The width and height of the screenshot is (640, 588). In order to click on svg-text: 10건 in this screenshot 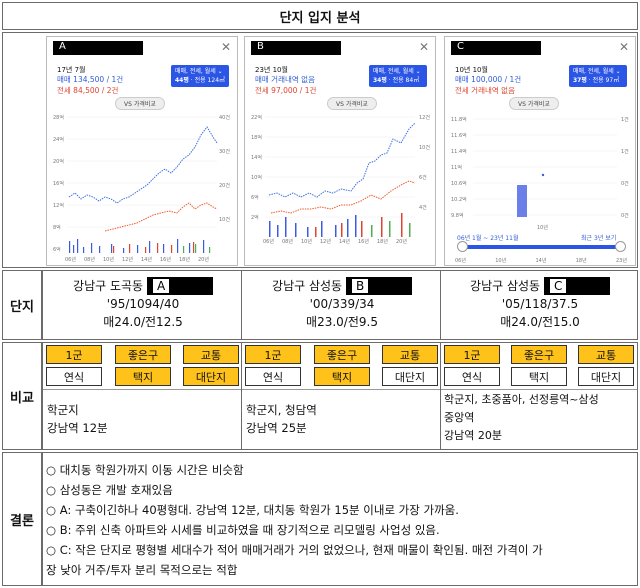, I will do `click(424, 147)`.